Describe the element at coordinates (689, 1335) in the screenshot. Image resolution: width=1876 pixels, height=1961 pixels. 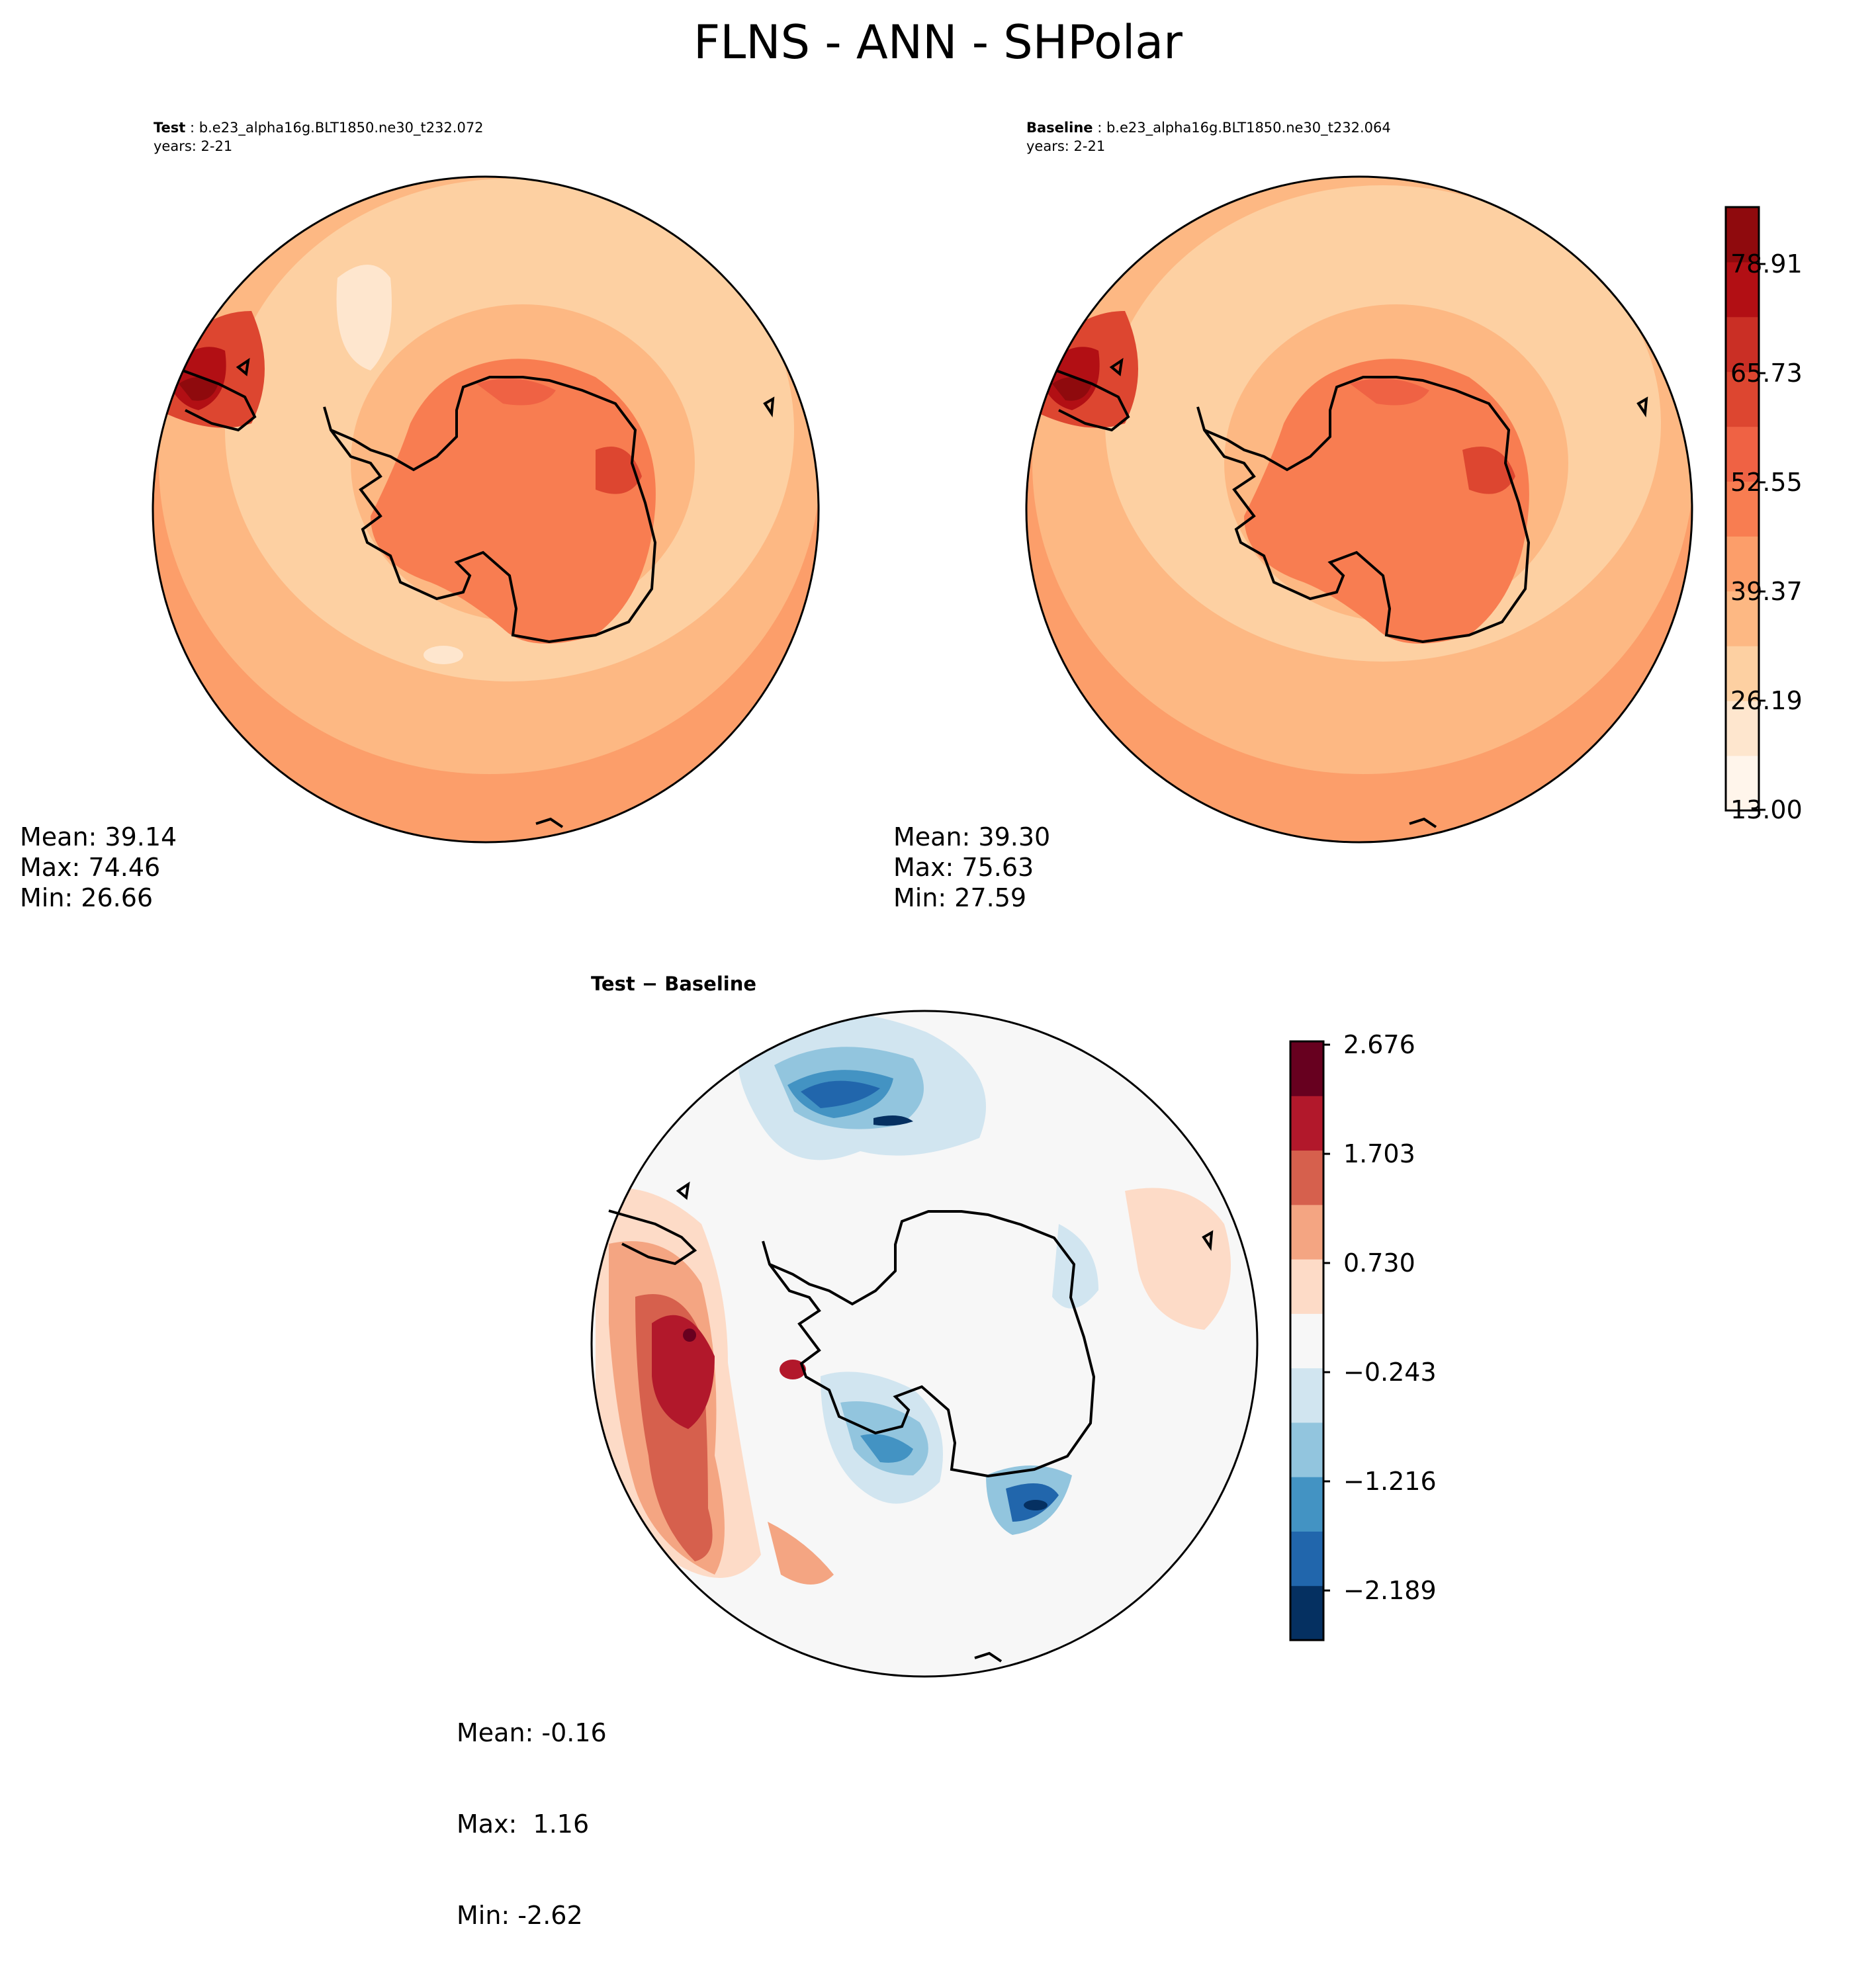
I see `diff-pos-max` at that location.